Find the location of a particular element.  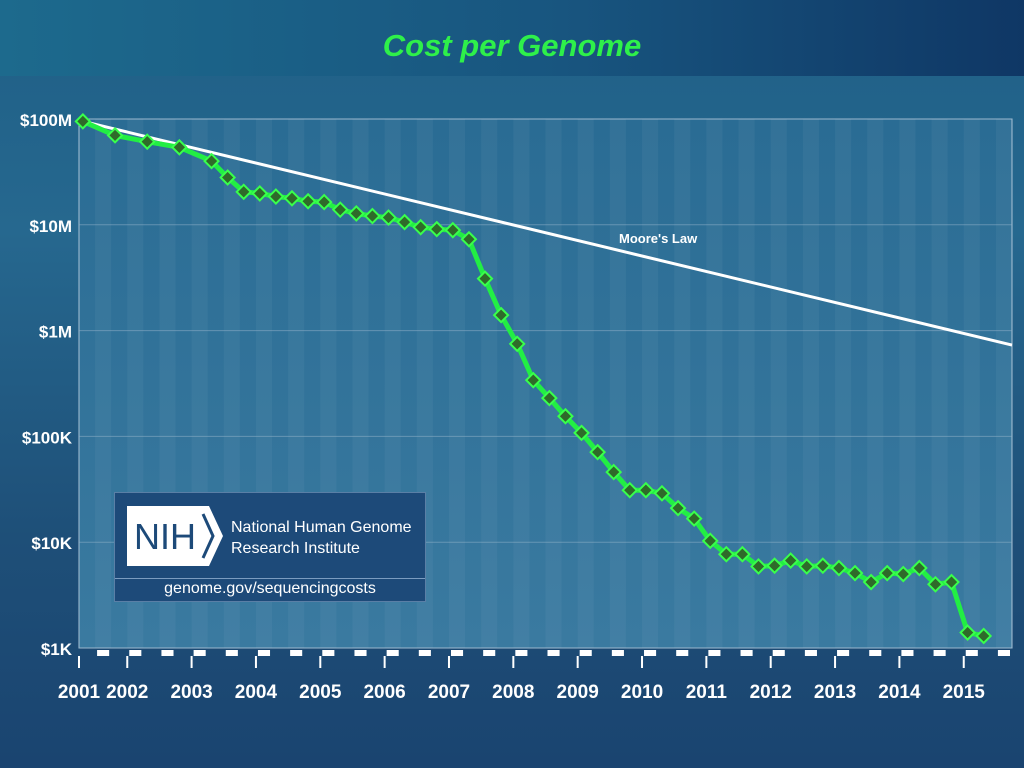

x-tick-label: 2007 is located at coordinates (449, 692).